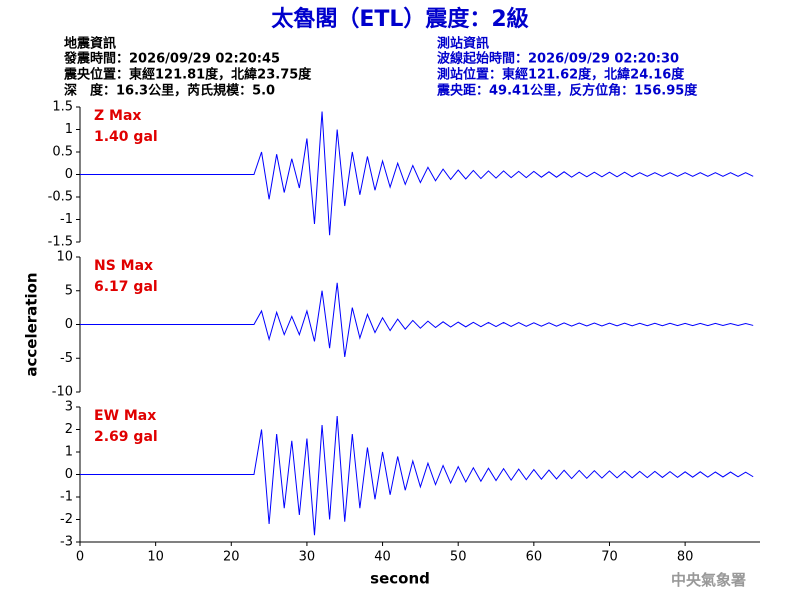 This screenshot has width=800, height=600. I want to click on waveform, so click(417, 319).